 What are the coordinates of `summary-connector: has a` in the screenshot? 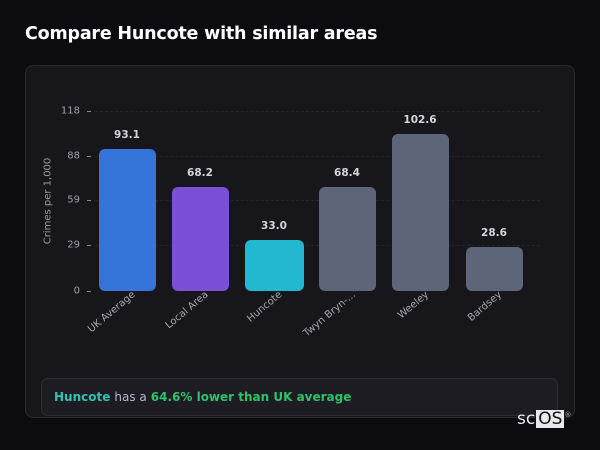 It's located at (130, 397).